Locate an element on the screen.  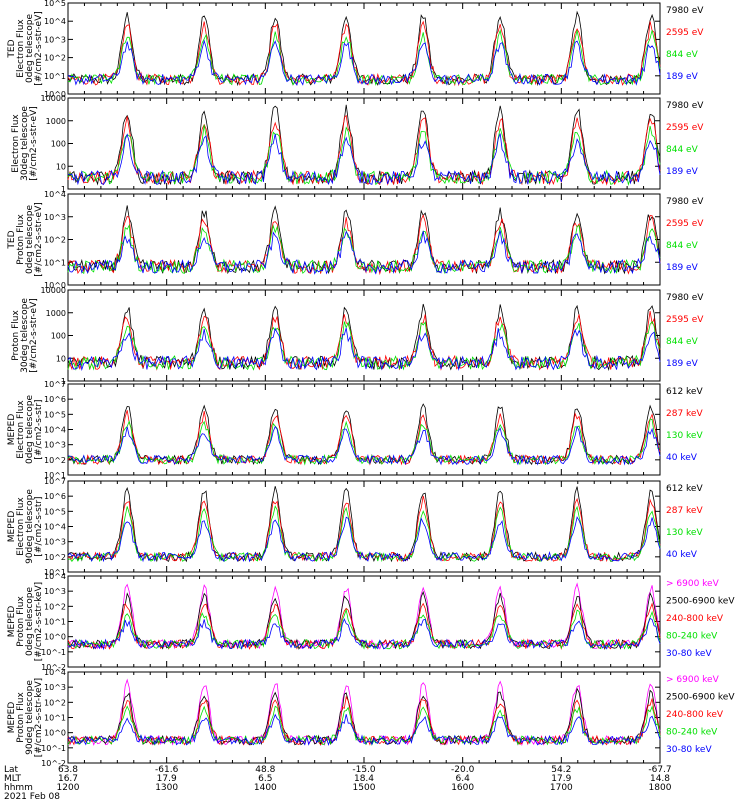
mlt-value: 17.9 is located at coordinates (167, 779).